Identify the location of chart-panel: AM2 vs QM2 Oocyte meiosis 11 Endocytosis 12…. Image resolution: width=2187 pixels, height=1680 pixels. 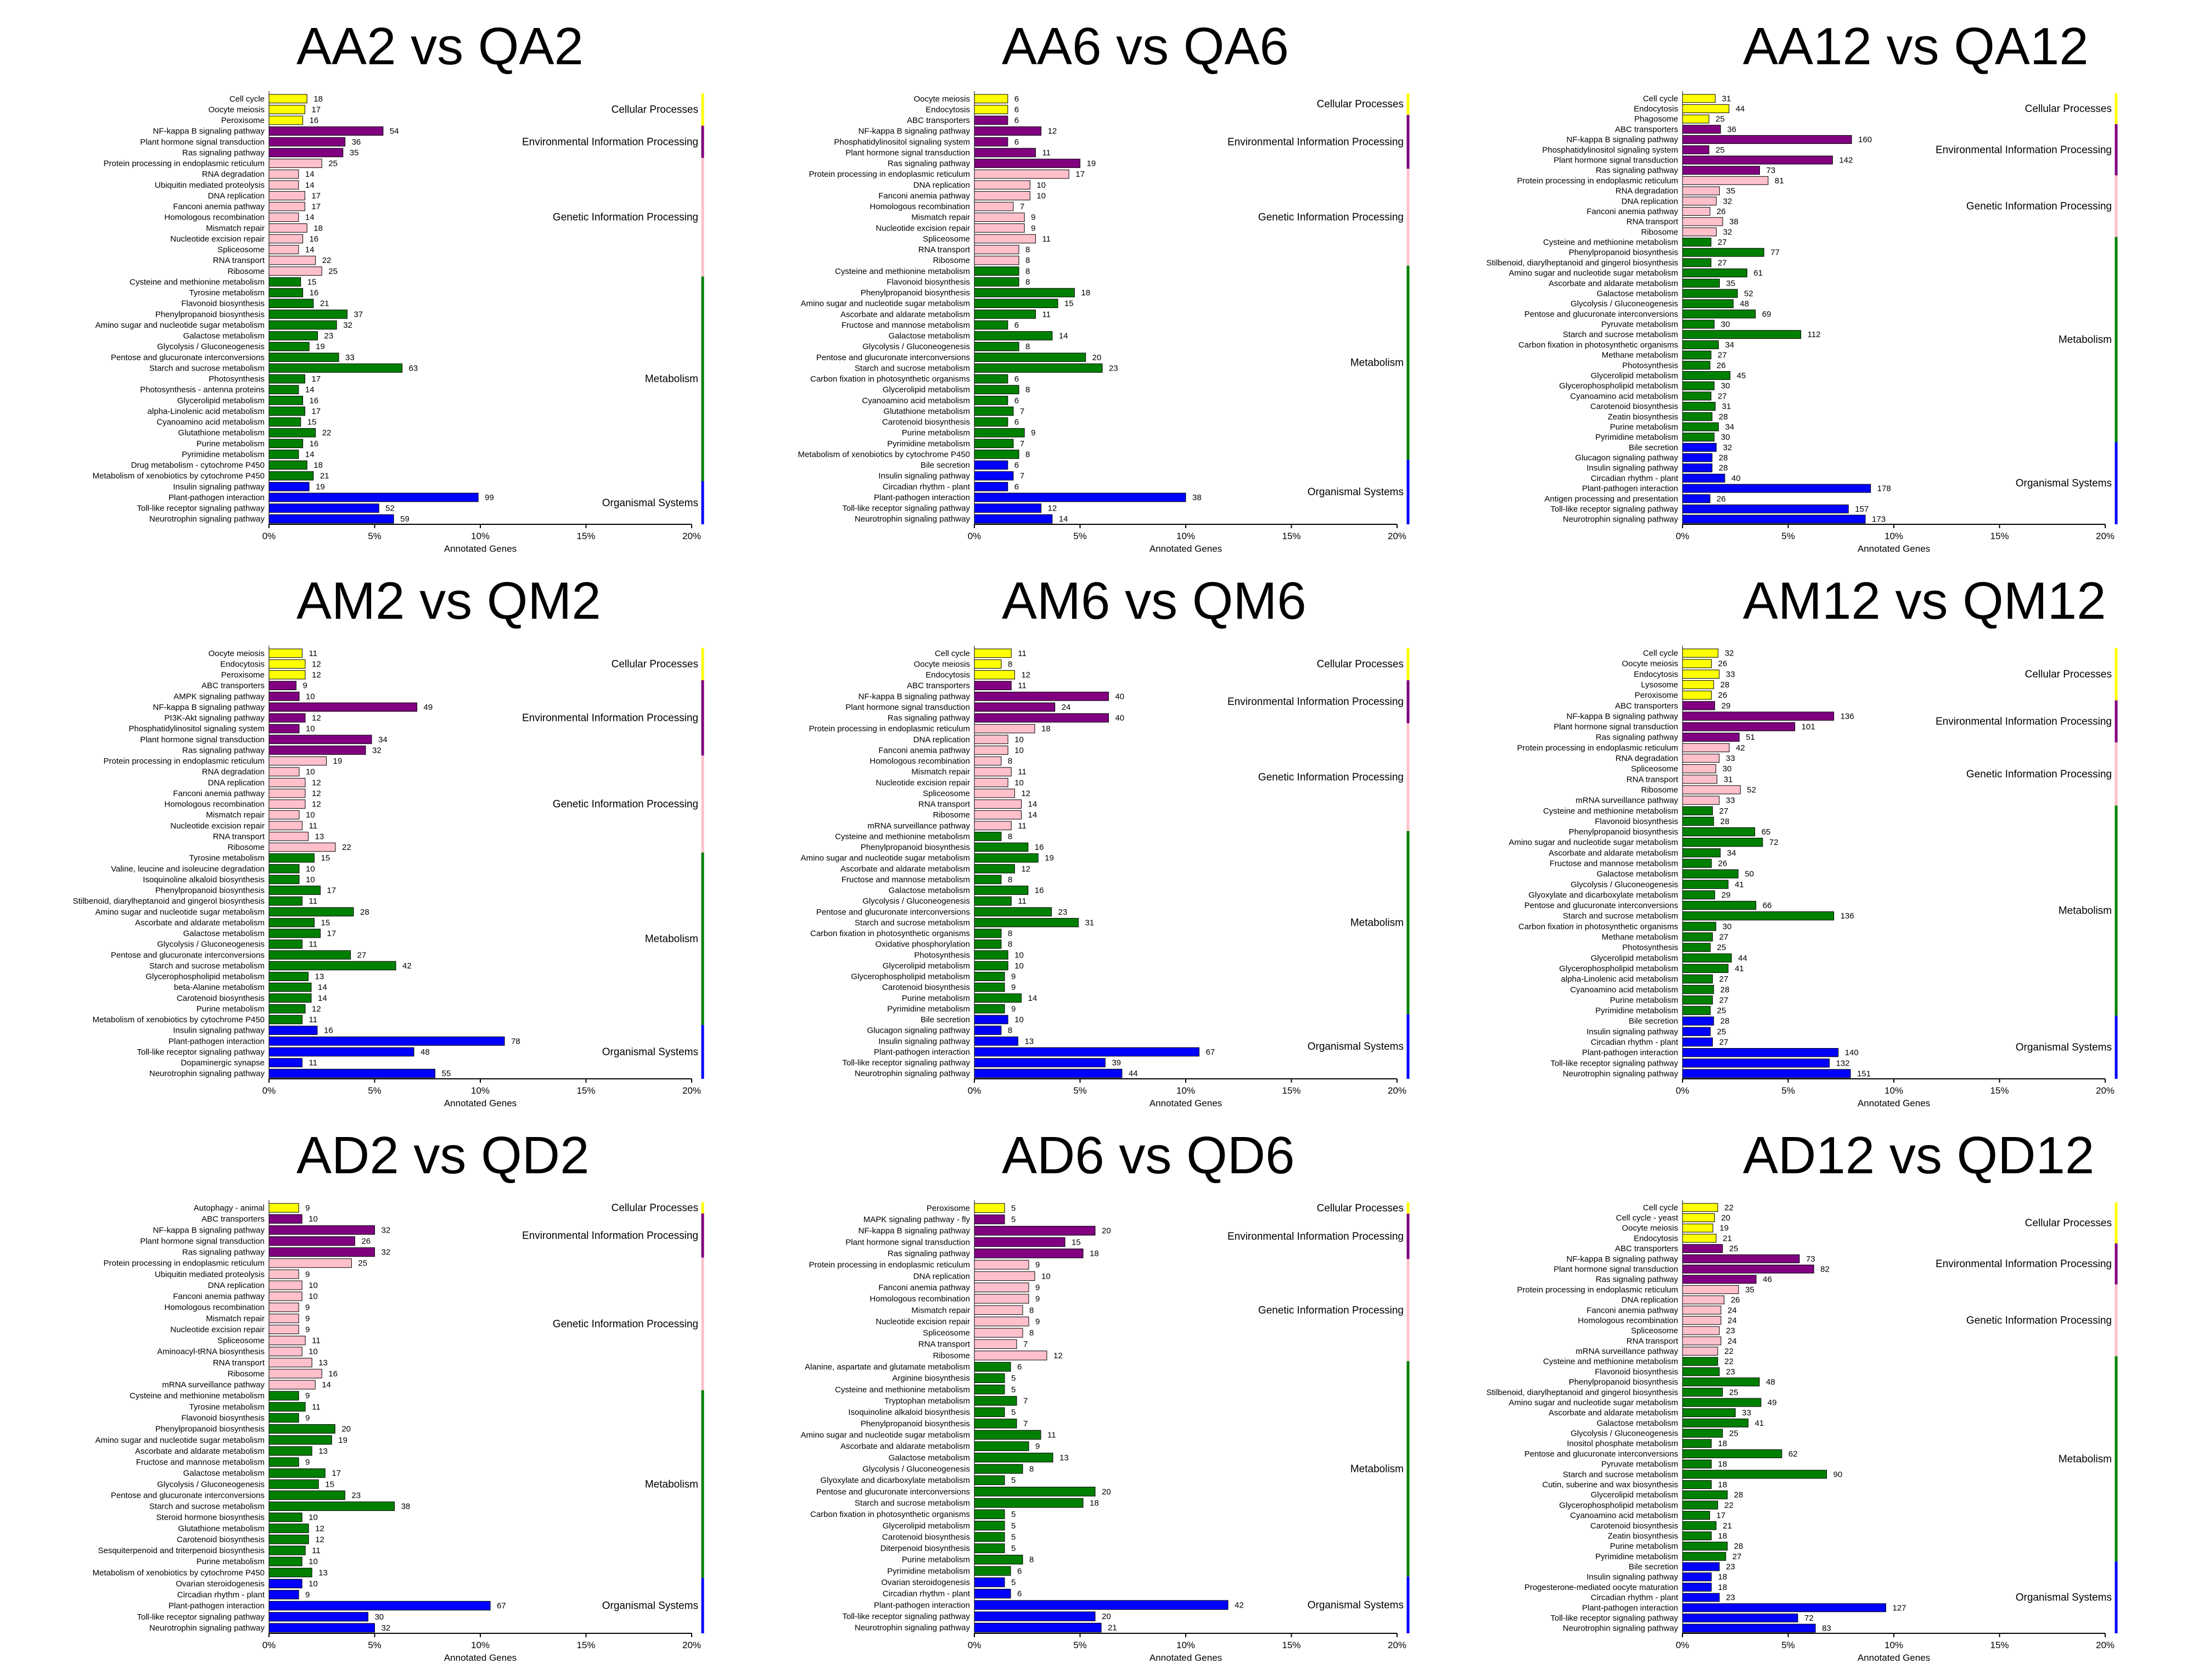
(379, 840).